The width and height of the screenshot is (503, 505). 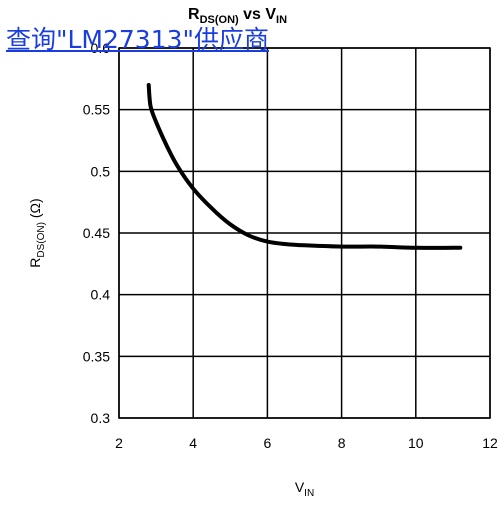 I want to click on y-tick-label-5: 0.55, so click(x=96, y=110).